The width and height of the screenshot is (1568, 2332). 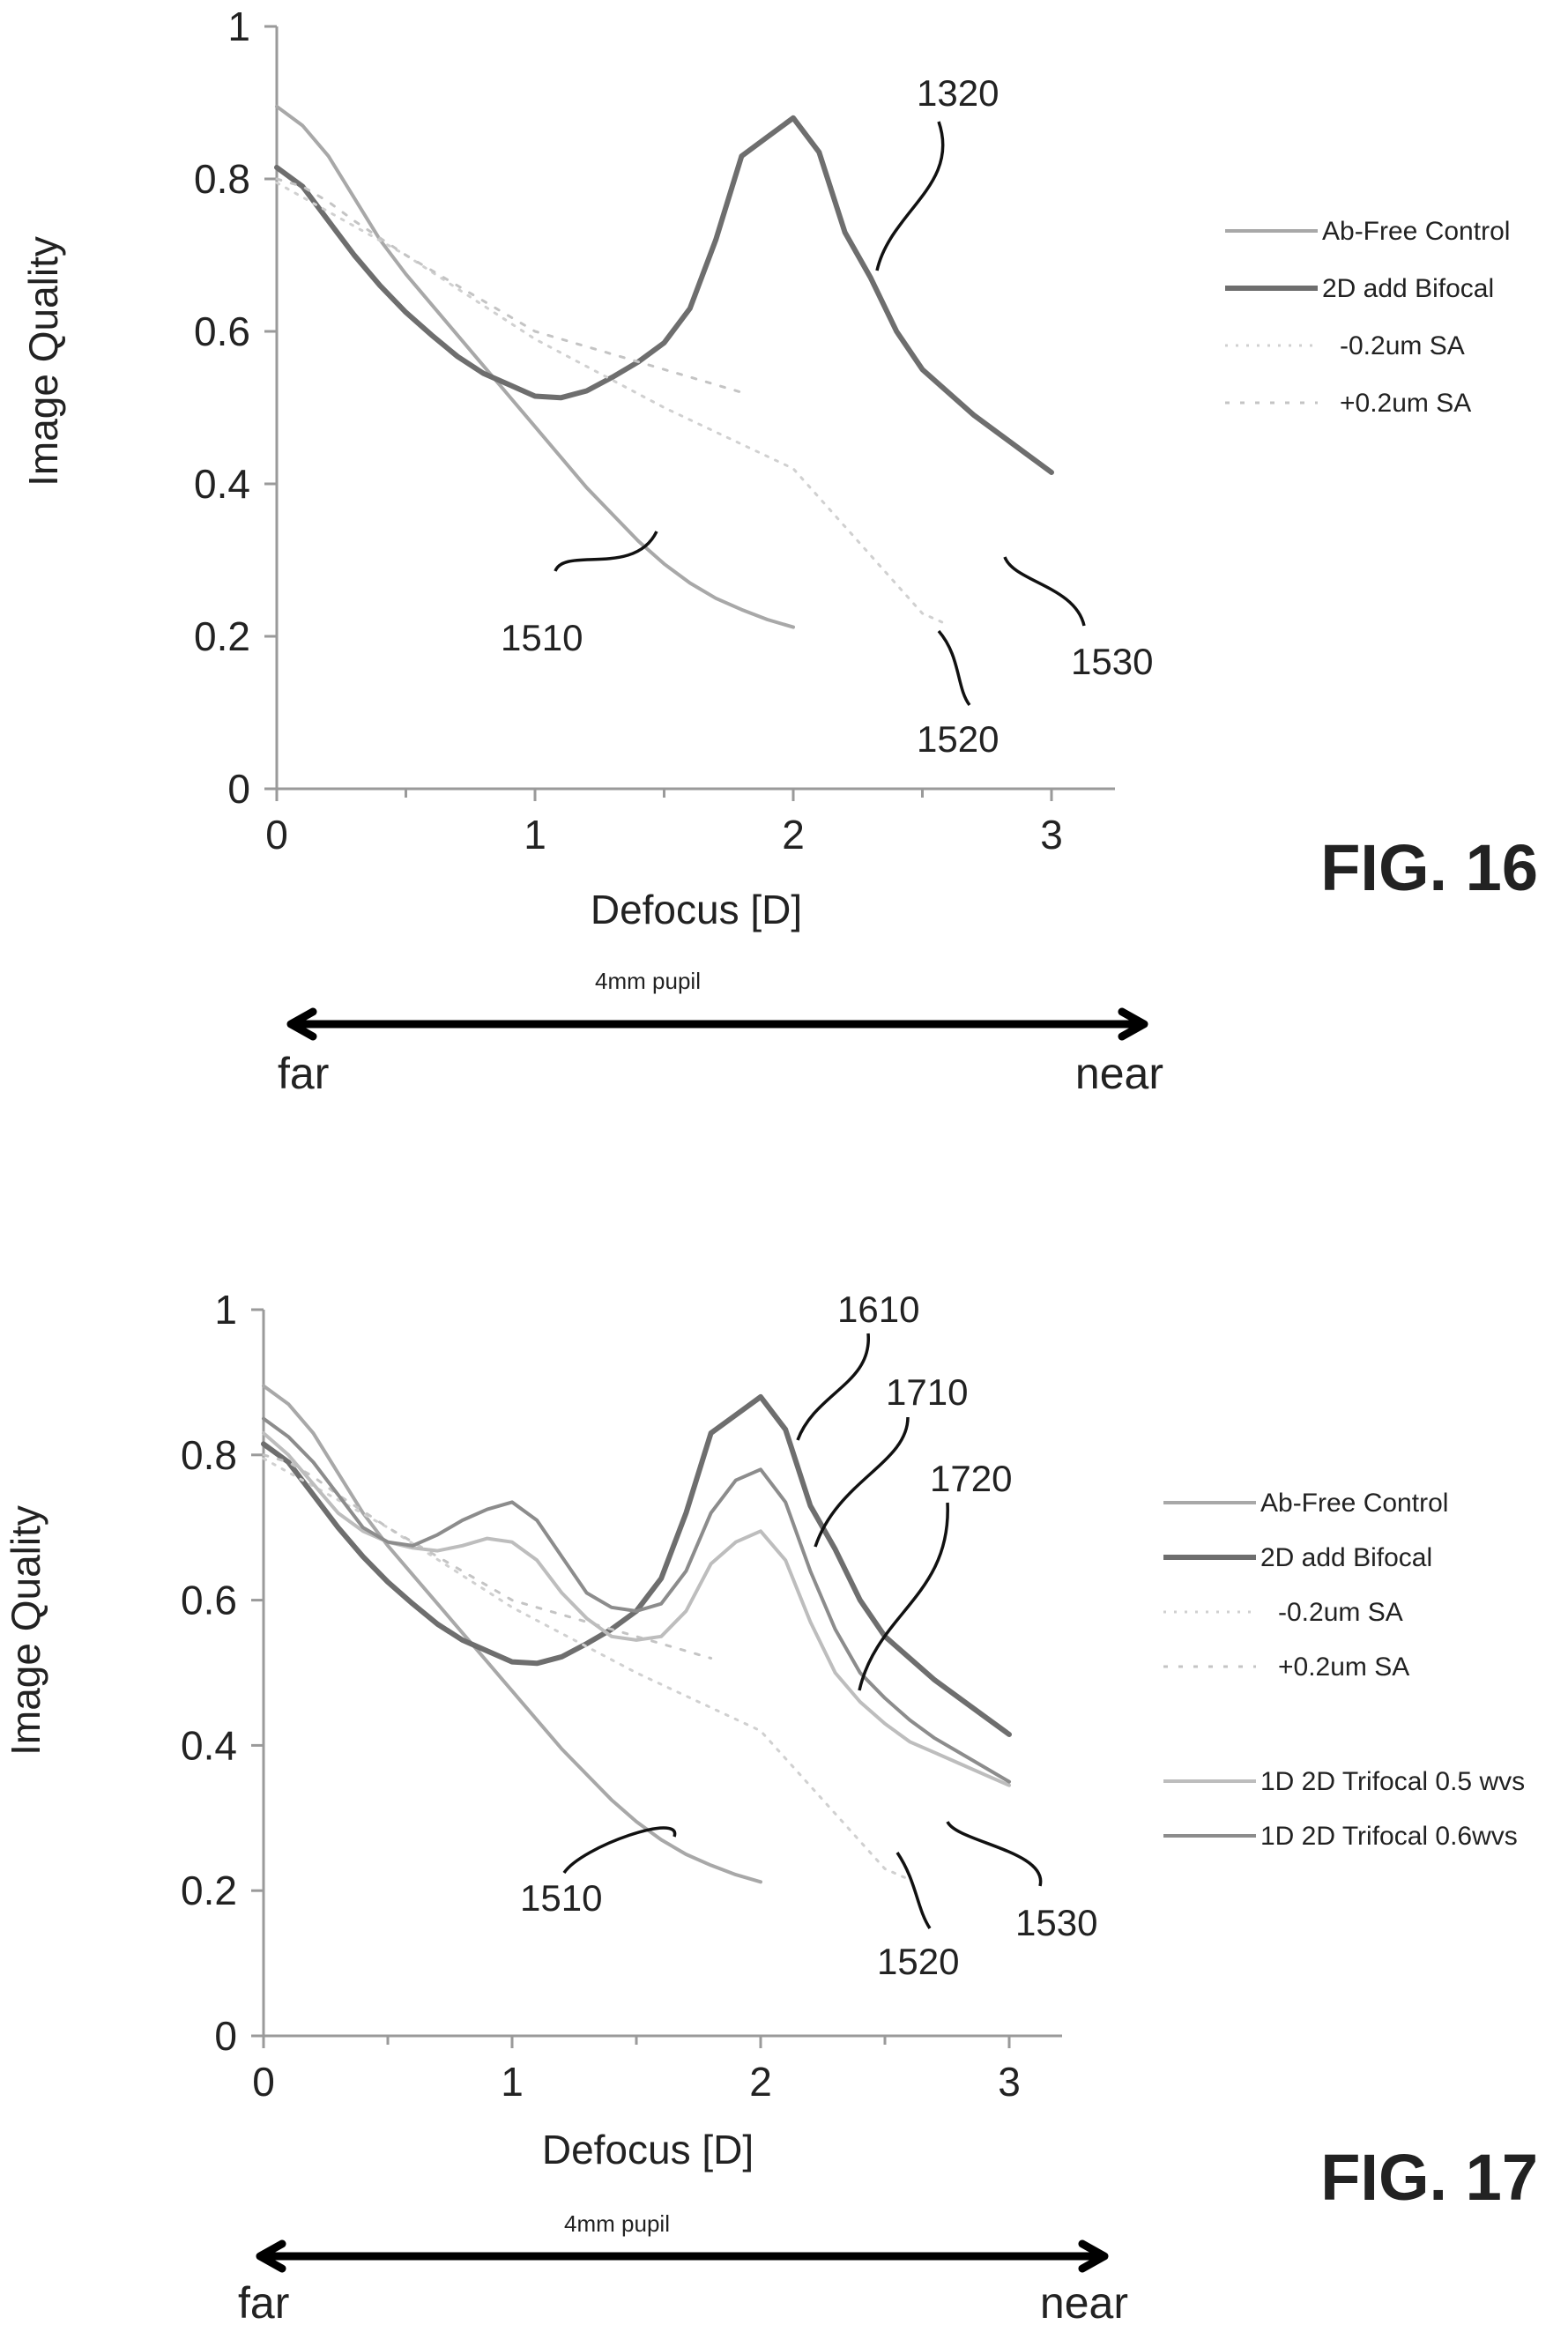 What do you see at coordinates (1429, 867) in the screenshot?
I see `figure-label: FIG. 16` at bounding box center [1429, 867].